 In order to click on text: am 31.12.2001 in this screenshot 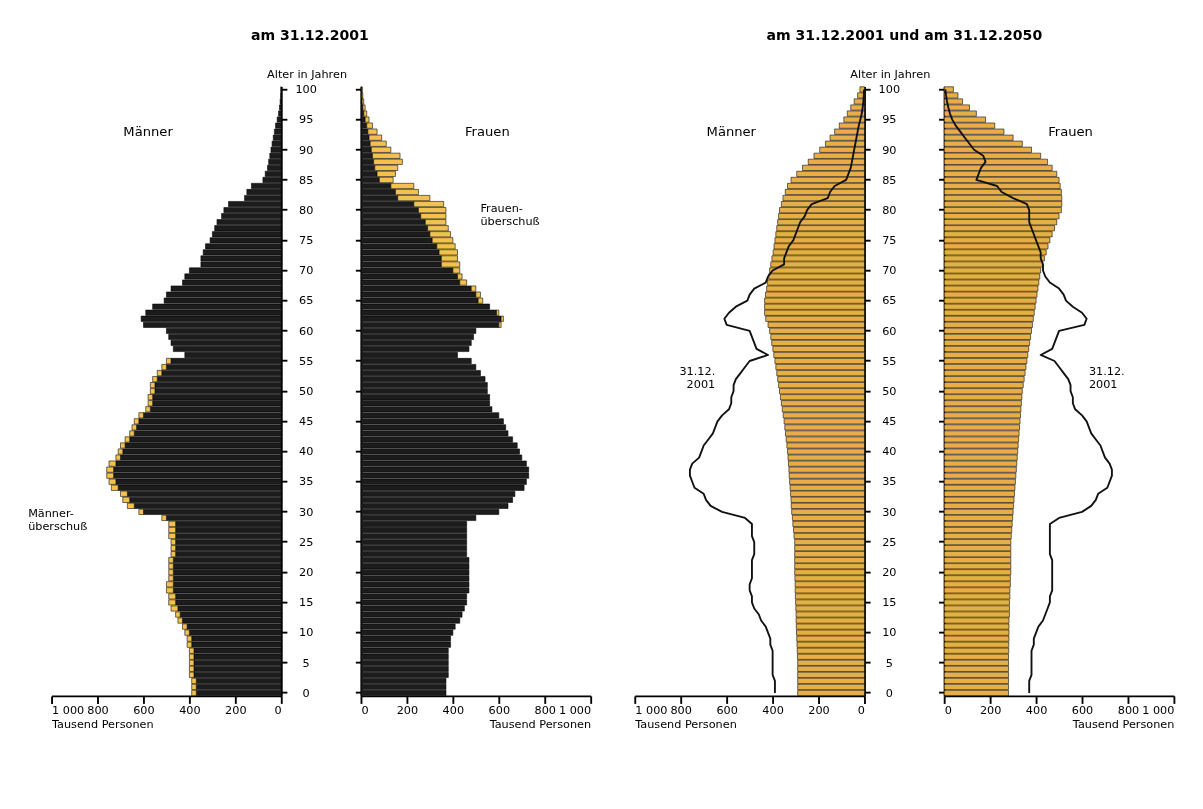, I will do `click(309, 34)`.